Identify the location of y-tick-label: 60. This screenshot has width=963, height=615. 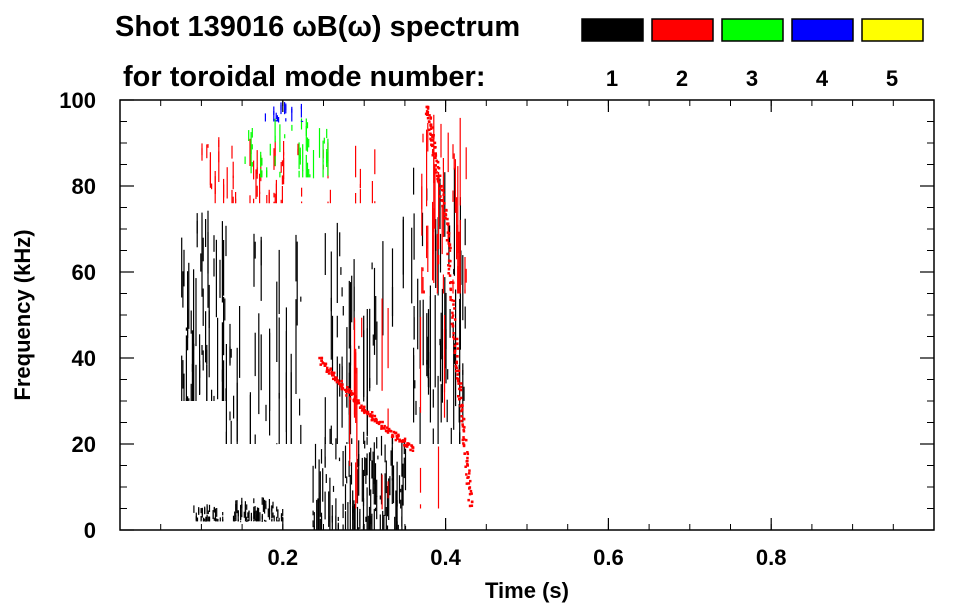
(84, 272).